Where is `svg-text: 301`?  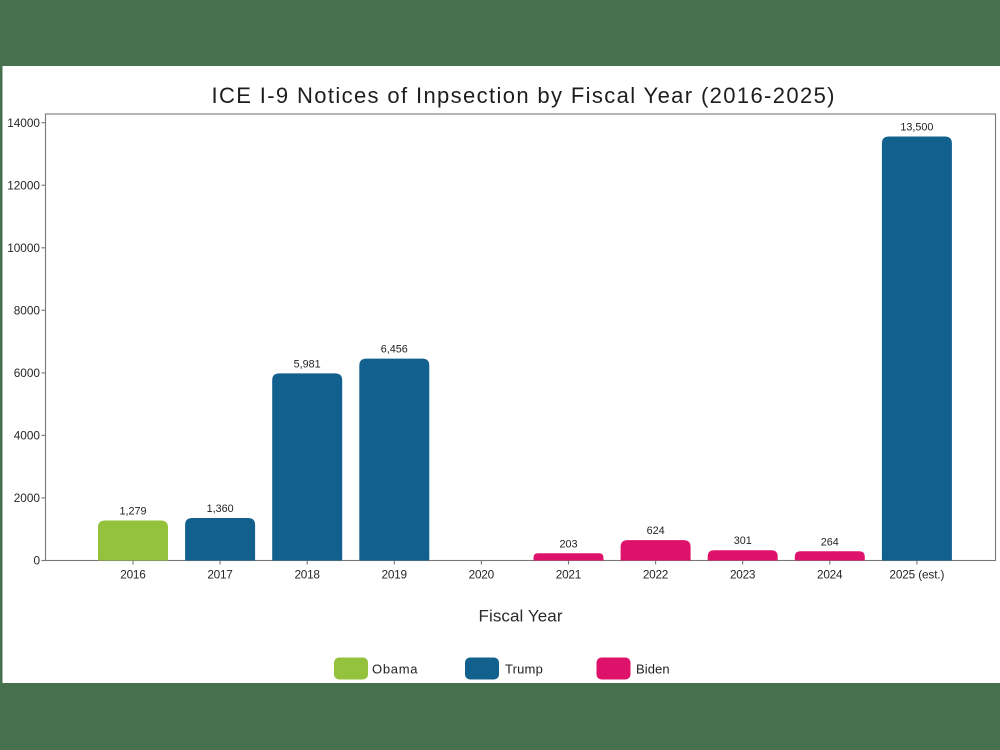 svg-text: 301 is located at coordinates (743, 541).